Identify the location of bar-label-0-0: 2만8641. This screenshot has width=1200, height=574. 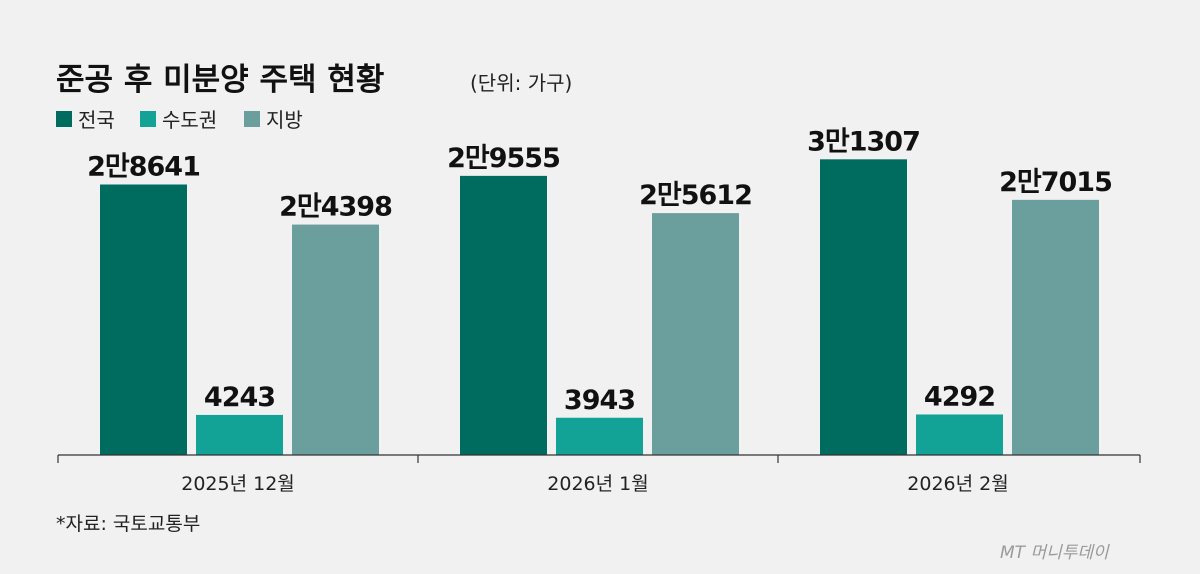
(143, 167).